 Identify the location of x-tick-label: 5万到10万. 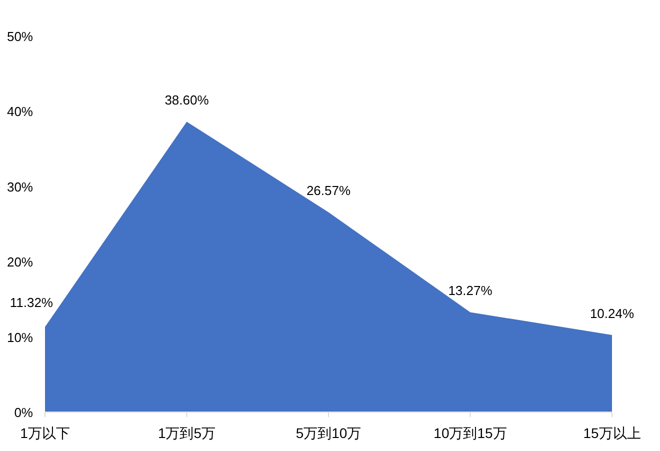
(329, 433).